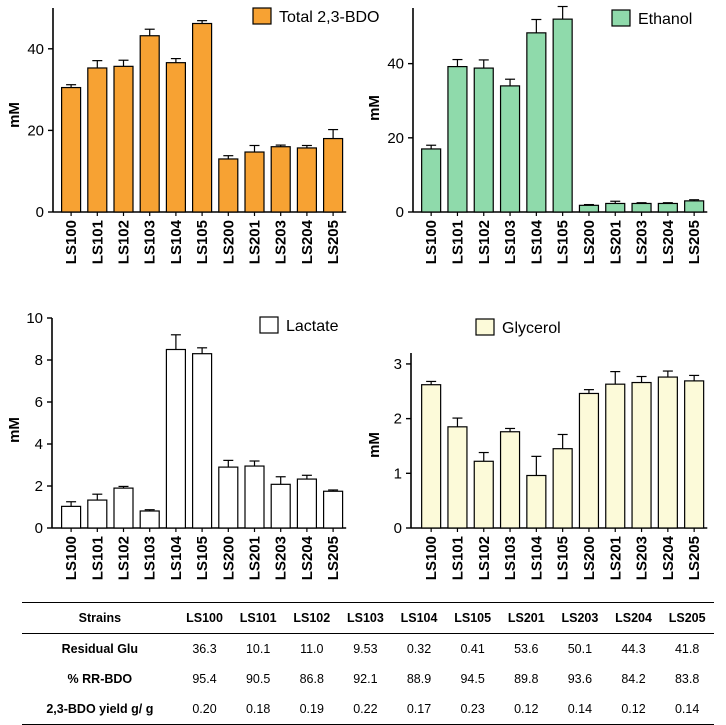 Image resolution: width=726 pixels, height=725 pixels. I want to click on legend-swatch, so click(262, 16).